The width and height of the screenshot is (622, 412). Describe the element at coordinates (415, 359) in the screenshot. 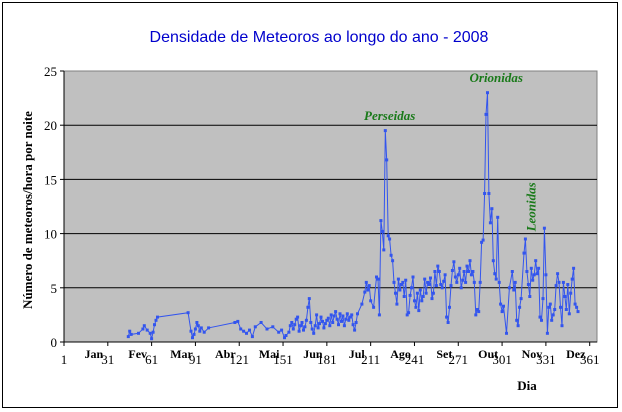

I see `x-tick-label: 241` at that location.